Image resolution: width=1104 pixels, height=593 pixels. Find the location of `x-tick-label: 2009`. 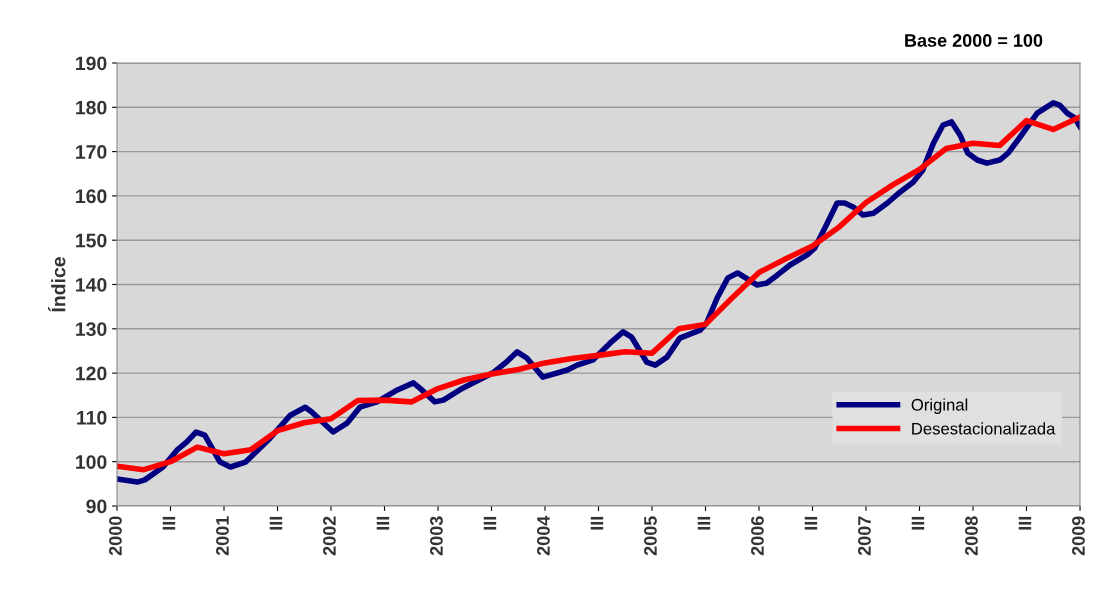

x-tick-label: 2009 is located at coordinates (1078, 536).